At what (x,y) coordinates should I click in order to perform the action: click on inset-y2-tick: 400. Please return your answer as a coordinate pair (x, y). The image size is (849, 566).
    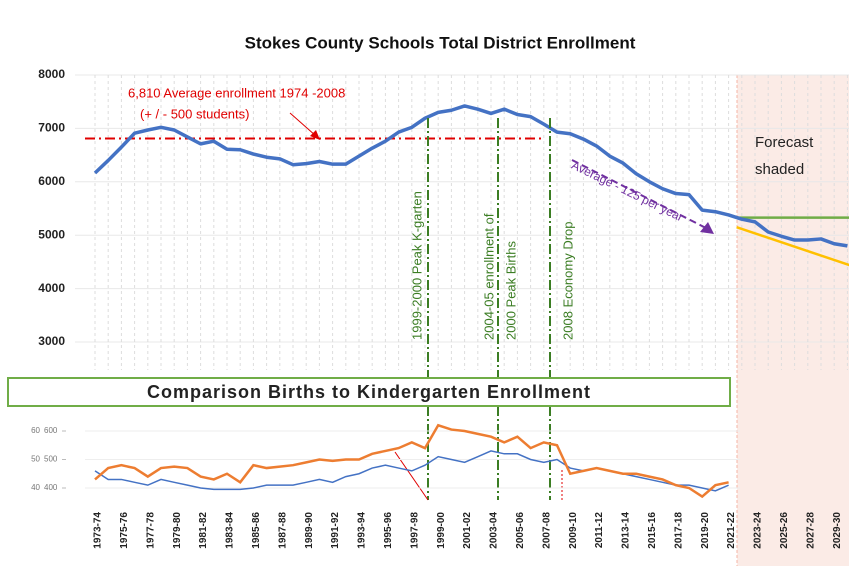
    Looking at the image, I should click on (51, 487).